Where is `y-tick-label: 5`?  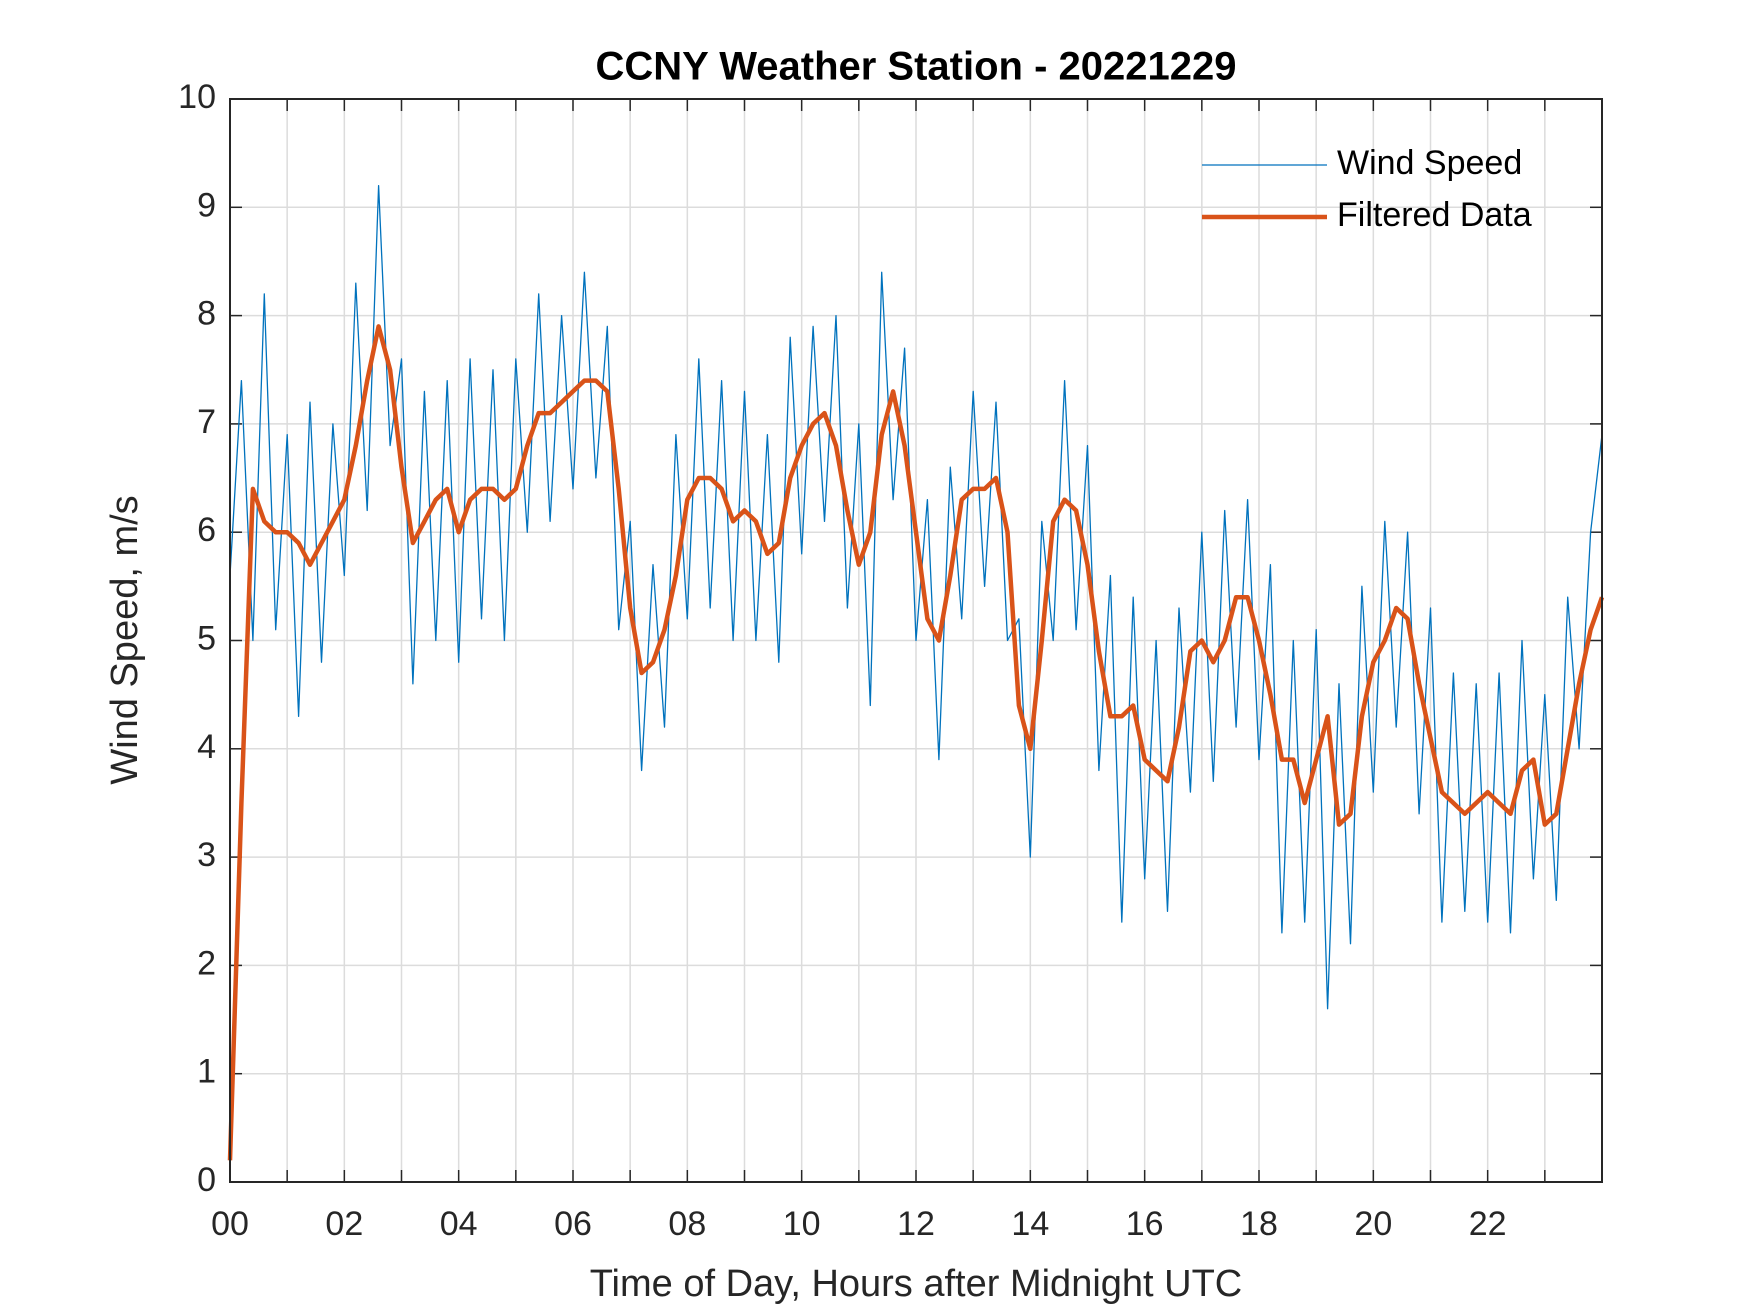 y-tick-label: 5 is located at coordinates (206, 638).